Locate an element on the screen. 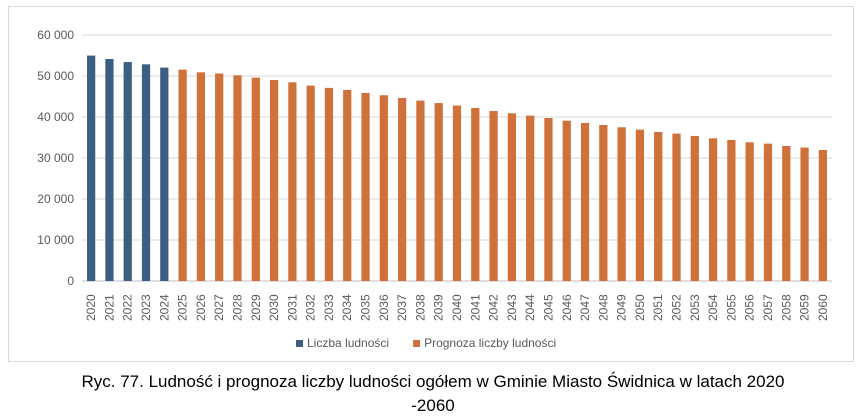 This screenshot has width=866, height=420. bar-2040 is located at coordinates (457, 193).